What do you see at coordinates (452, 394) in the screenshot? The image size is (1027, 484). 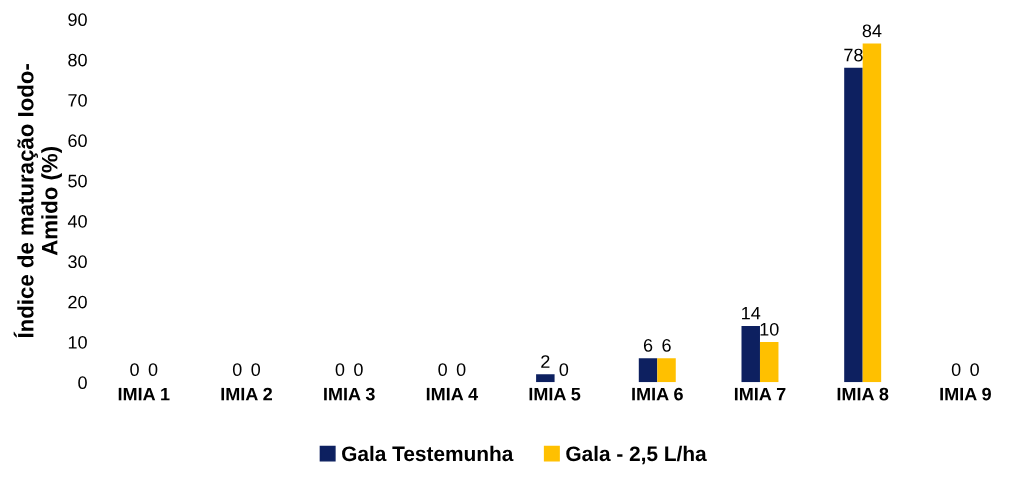 I see `x-tick-label: IMIA 4` at bounding box center [452, 394].